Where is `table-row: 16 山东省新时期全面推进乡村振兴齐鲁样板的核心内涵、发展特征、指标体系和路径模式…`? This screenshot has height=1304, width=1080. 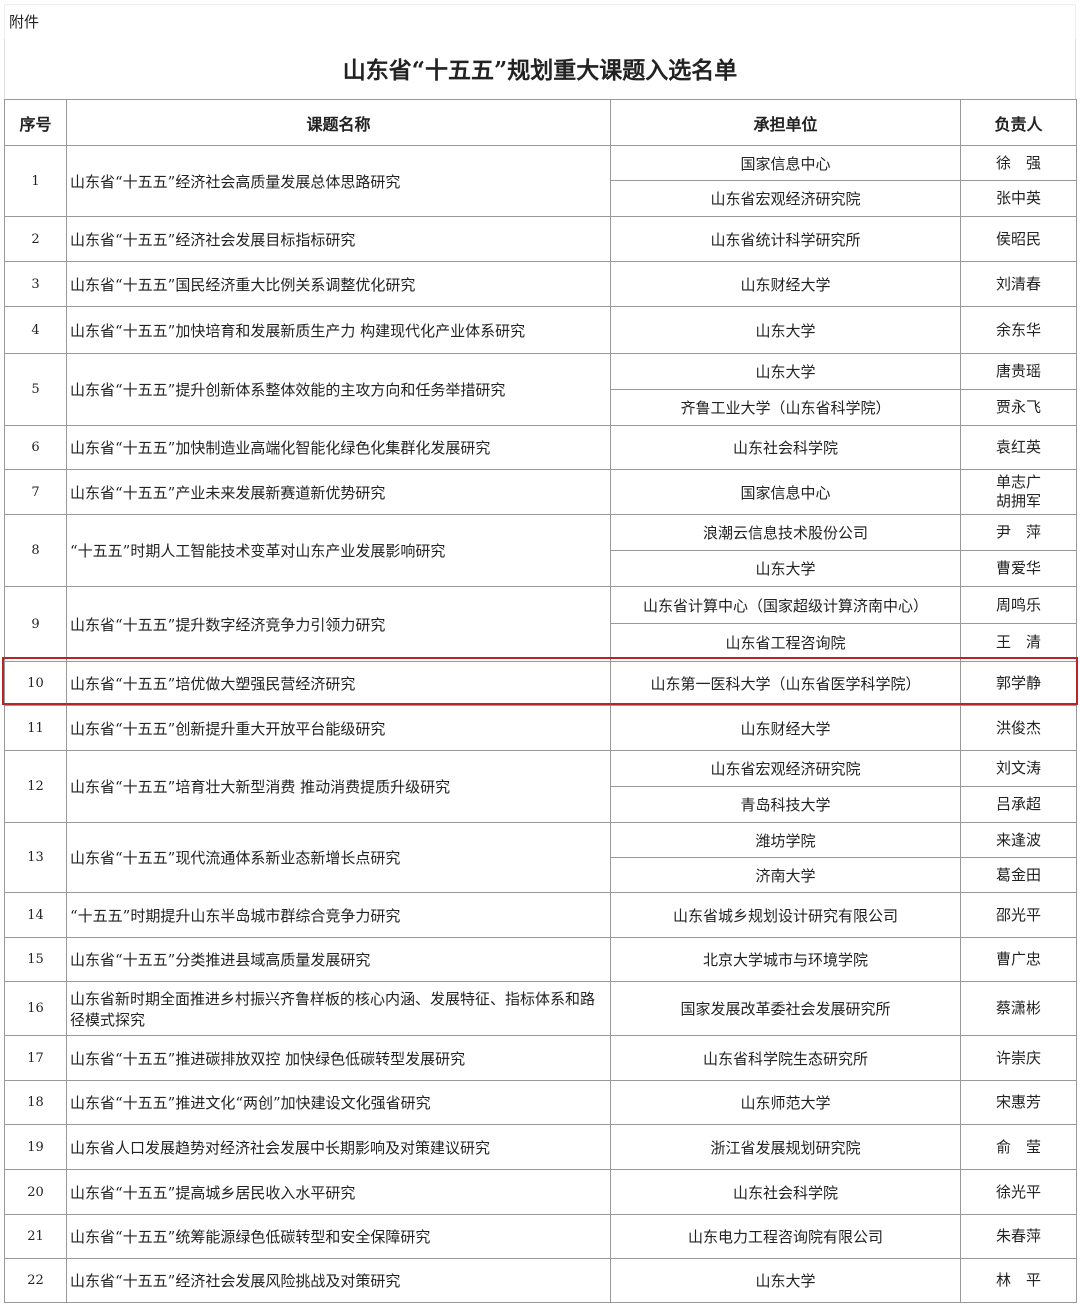 table-row: 16 山东省新时期全面推进乡村振兴齐鲁样板的核心内涵、发展特征、指标体系和路径模式… is located at coordinates (540, 1008).